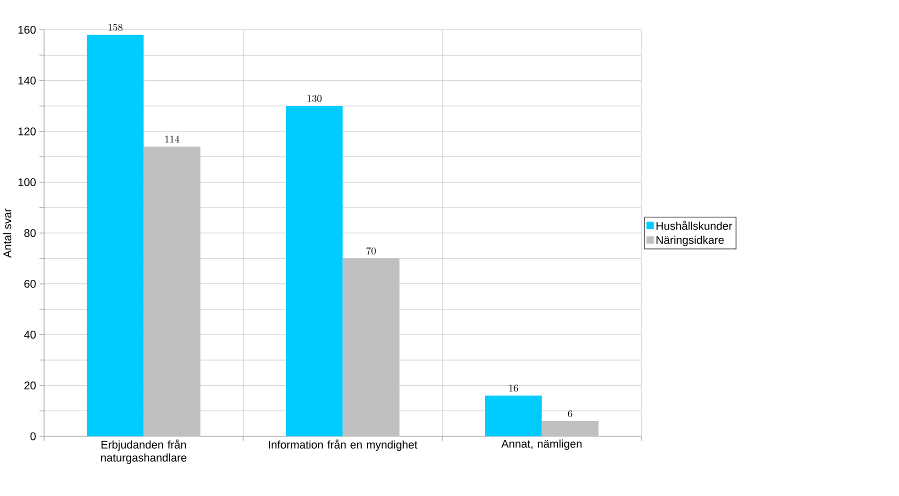  I want to click on y-tick-label: 0, so click(33, 436).